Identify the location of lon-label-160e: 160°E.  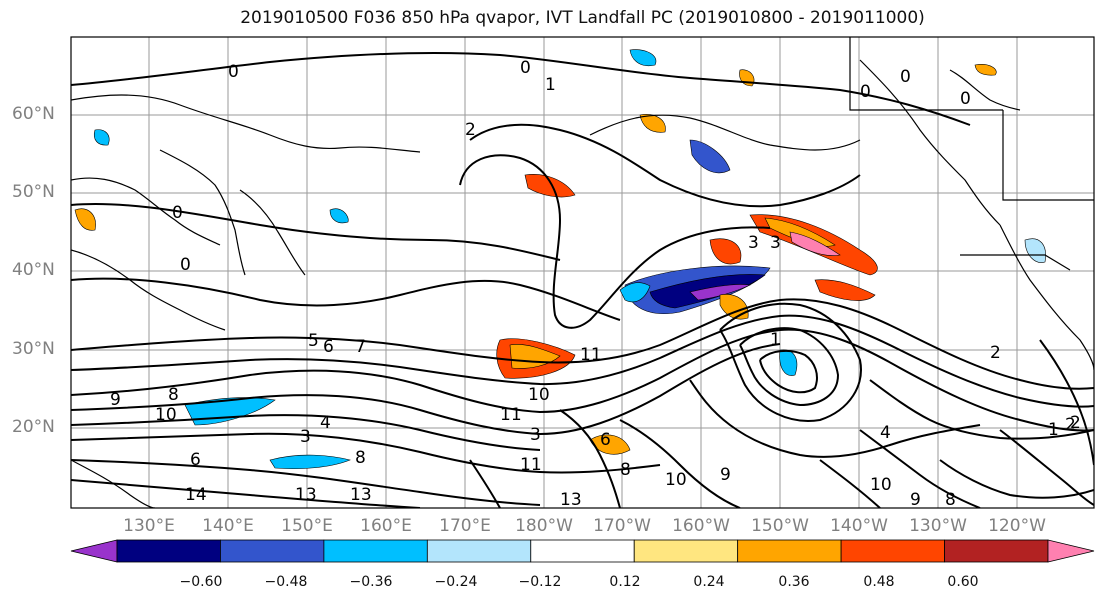
(386, 526).